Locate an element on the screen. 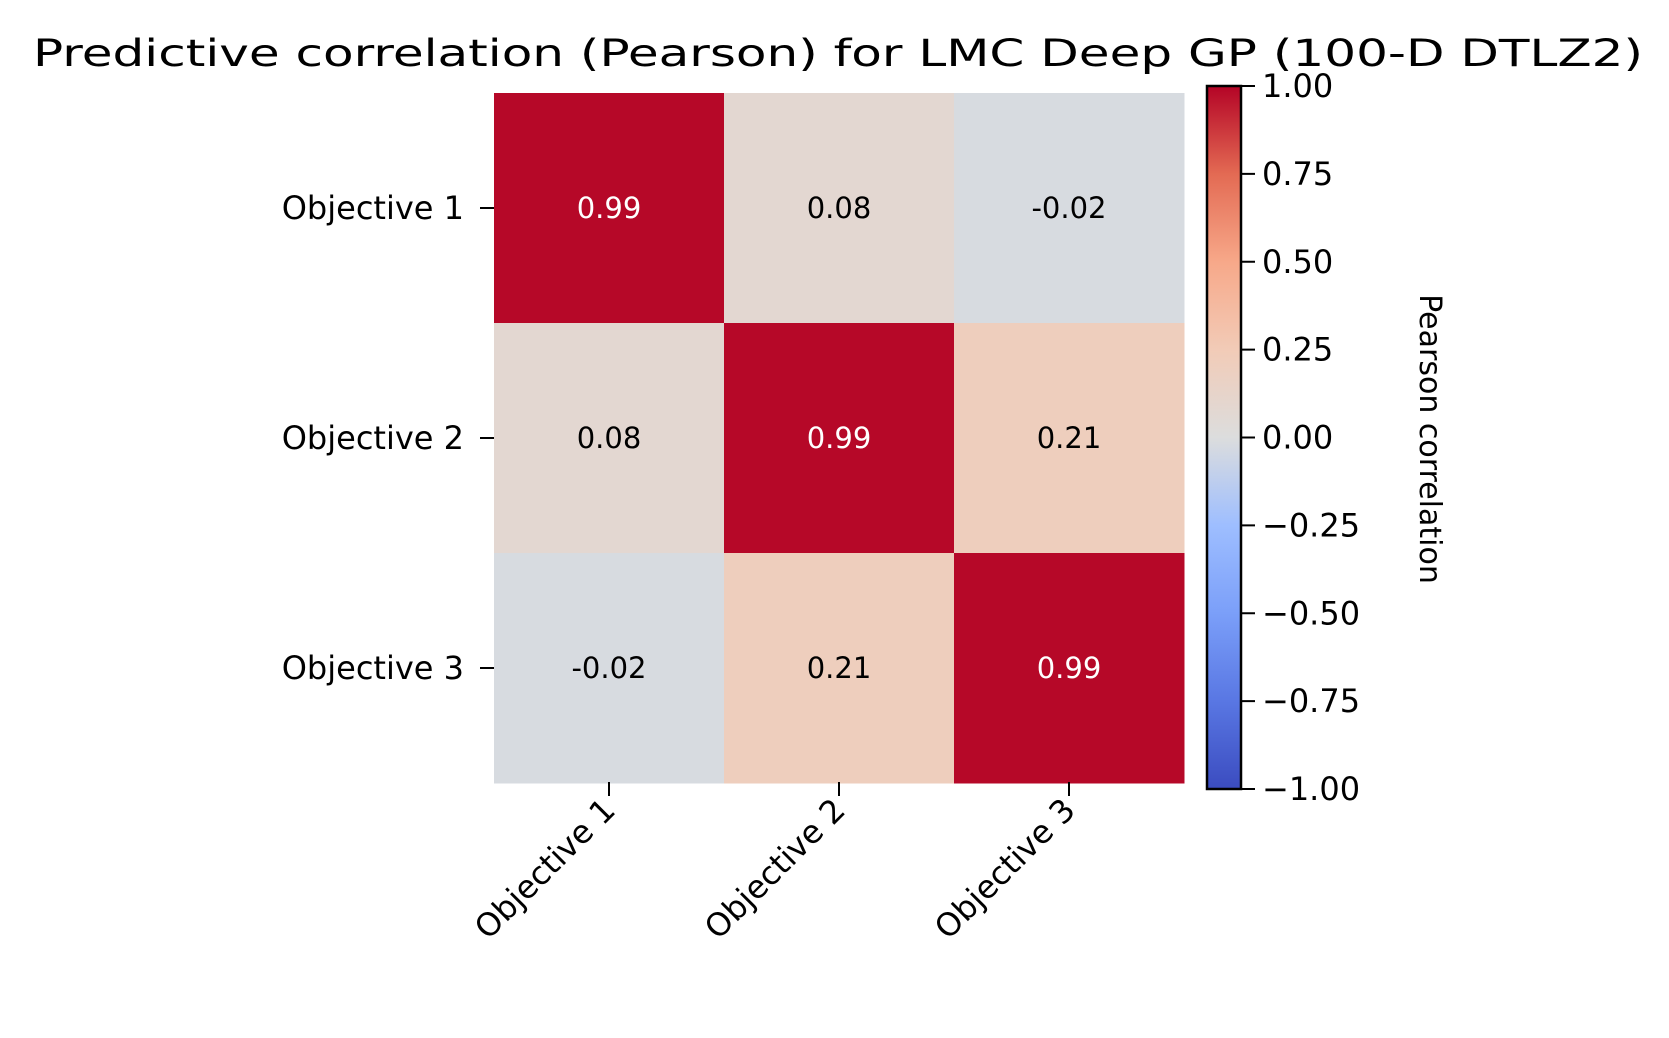  x-tick-label: Objective 3 is located at coordinates (1005, 869).